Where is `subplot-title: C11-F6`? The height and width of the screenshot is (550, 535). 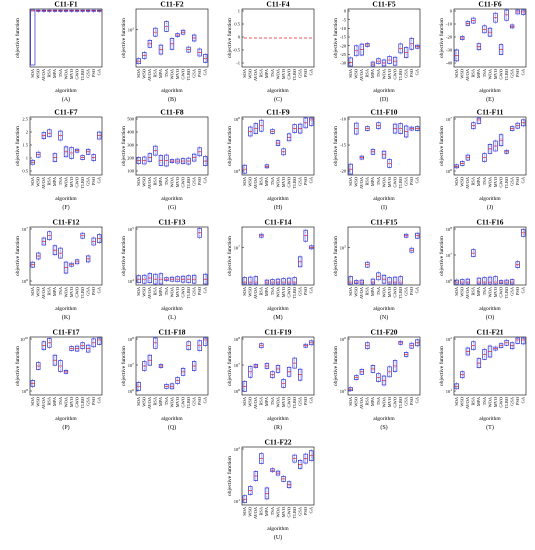
subplot-title: C11-F6 is located at coordinates (490, 4).